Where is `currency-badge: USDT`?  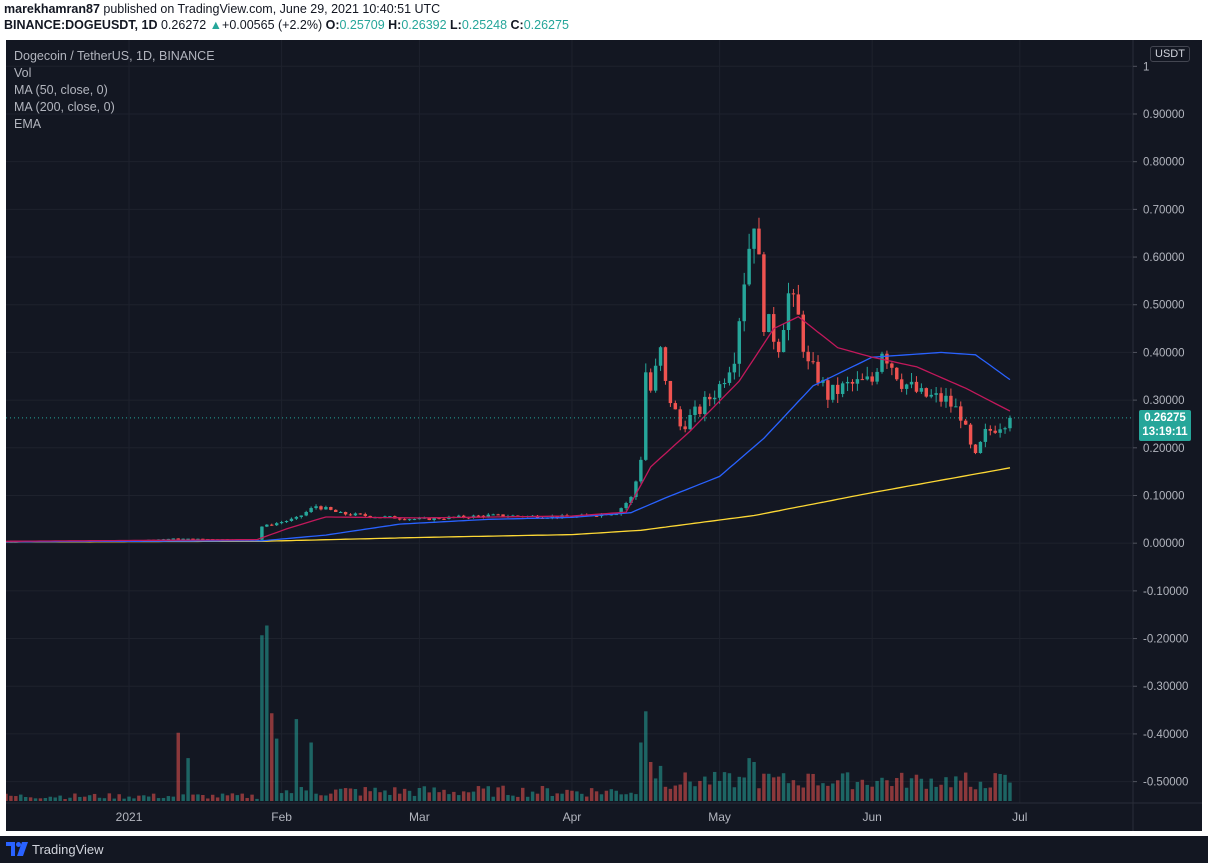 currency-badge: USDT is located at coordinates (1170, 54).